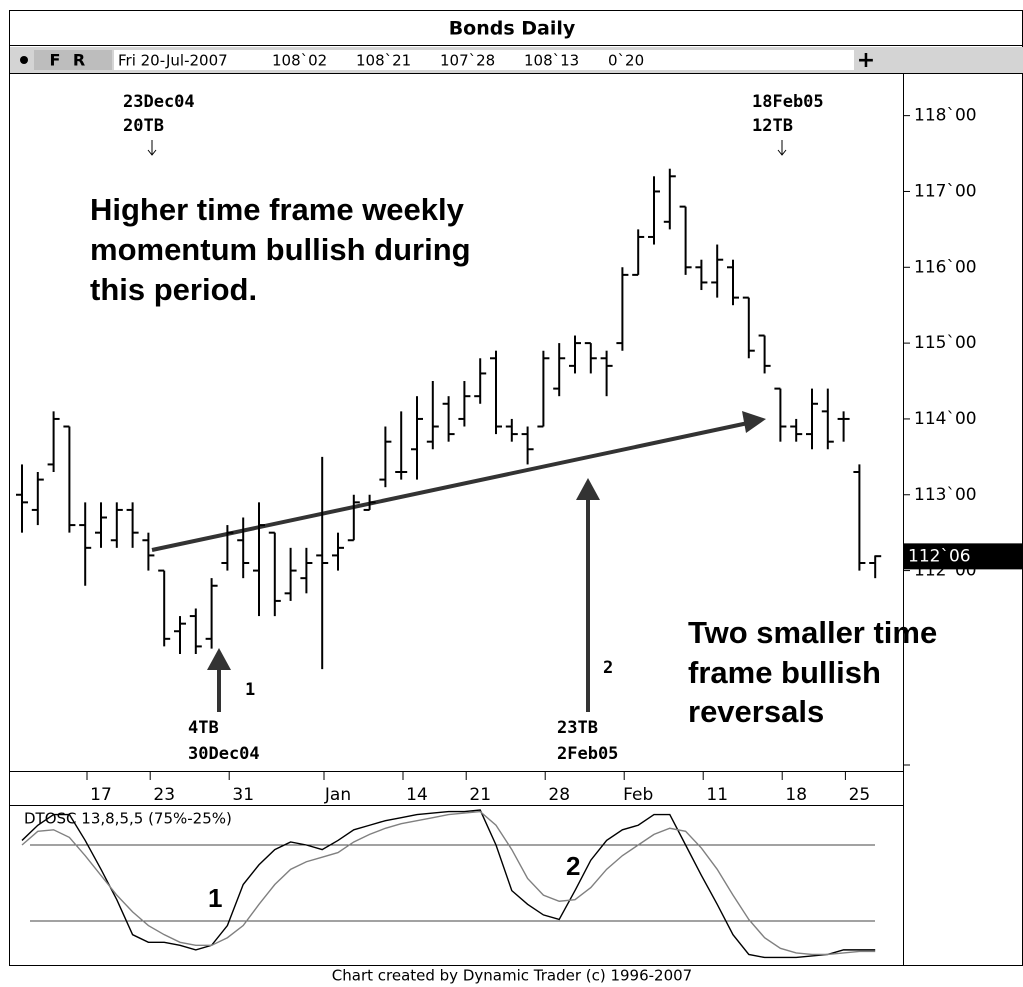 This screenshot has width=1023, height=987. I want to click on x-tick-label: 25, so click(860, 795).